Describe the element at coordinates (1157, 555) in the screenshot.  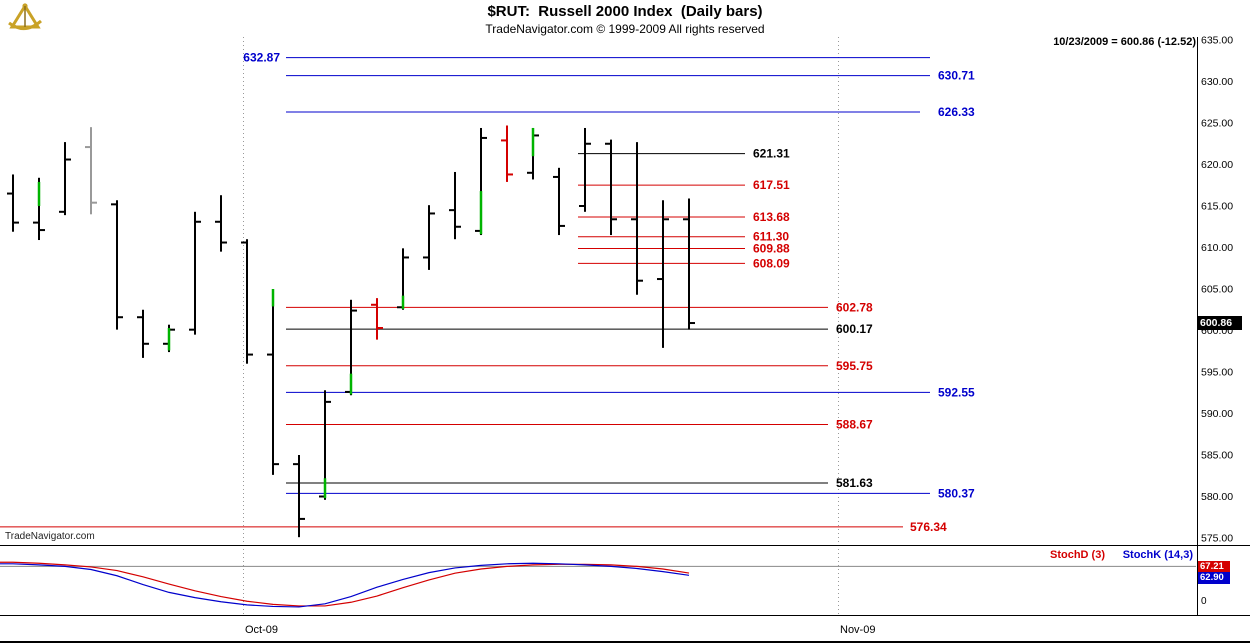
I see `stoch-k-legend: StochK (14,3)` at that location.